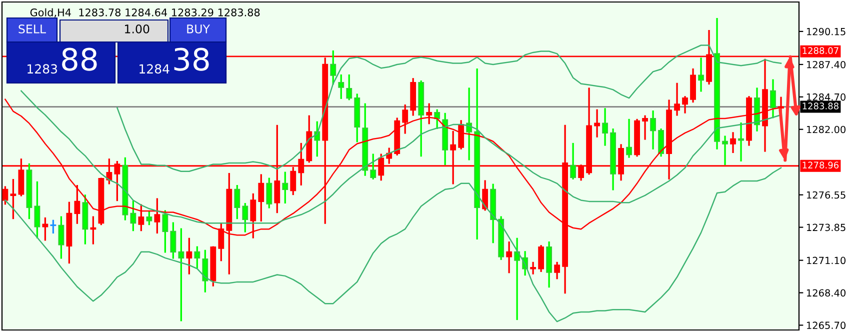 This screenshot has height=332, width=851. What do you see at coordinates (32, 29) in the screenshot?
I see `annotation: SELL` at bounding box center [32, 29].